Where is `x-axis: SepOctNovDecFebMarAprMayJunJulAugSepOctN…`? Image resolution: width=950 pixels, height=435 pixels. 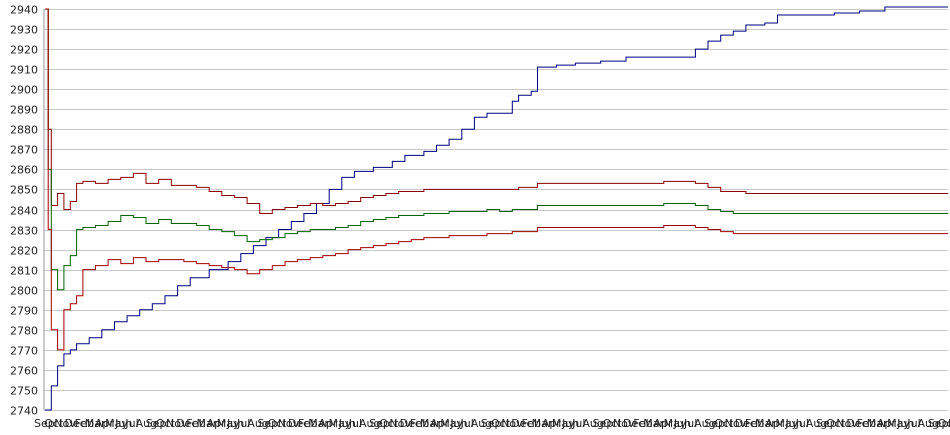
x-axis: SepOctNovDecFebMarAprMayJunJulAugSepOctN… is located at coordinates (492, 423).